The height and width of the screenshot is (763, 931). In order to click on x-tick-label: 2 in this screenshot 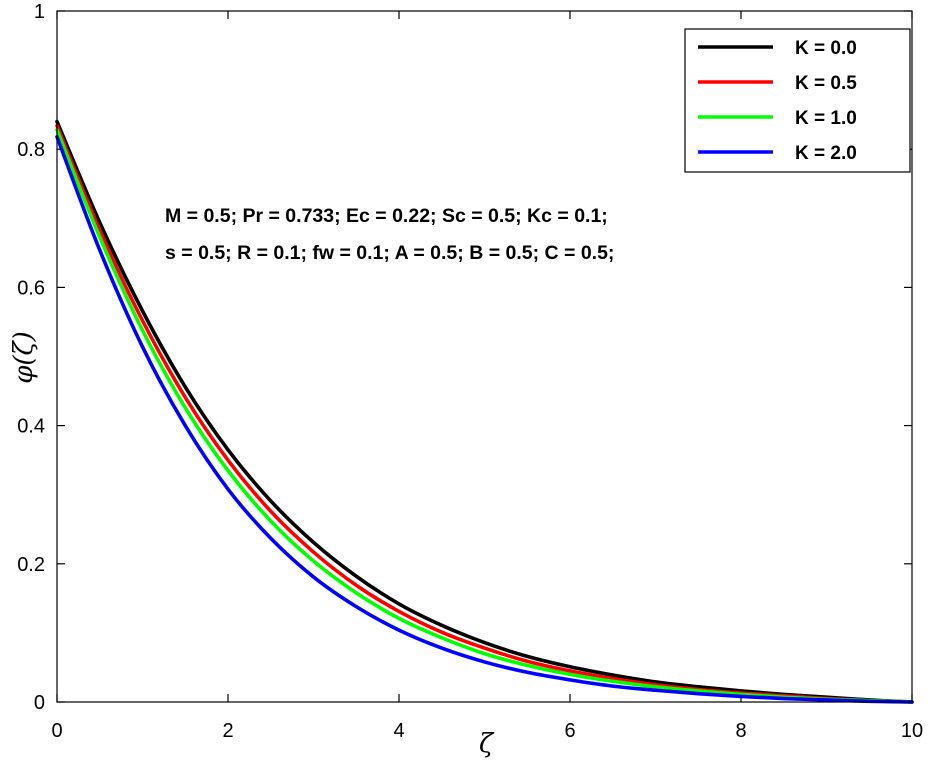, I will do `click(227, 731)`.